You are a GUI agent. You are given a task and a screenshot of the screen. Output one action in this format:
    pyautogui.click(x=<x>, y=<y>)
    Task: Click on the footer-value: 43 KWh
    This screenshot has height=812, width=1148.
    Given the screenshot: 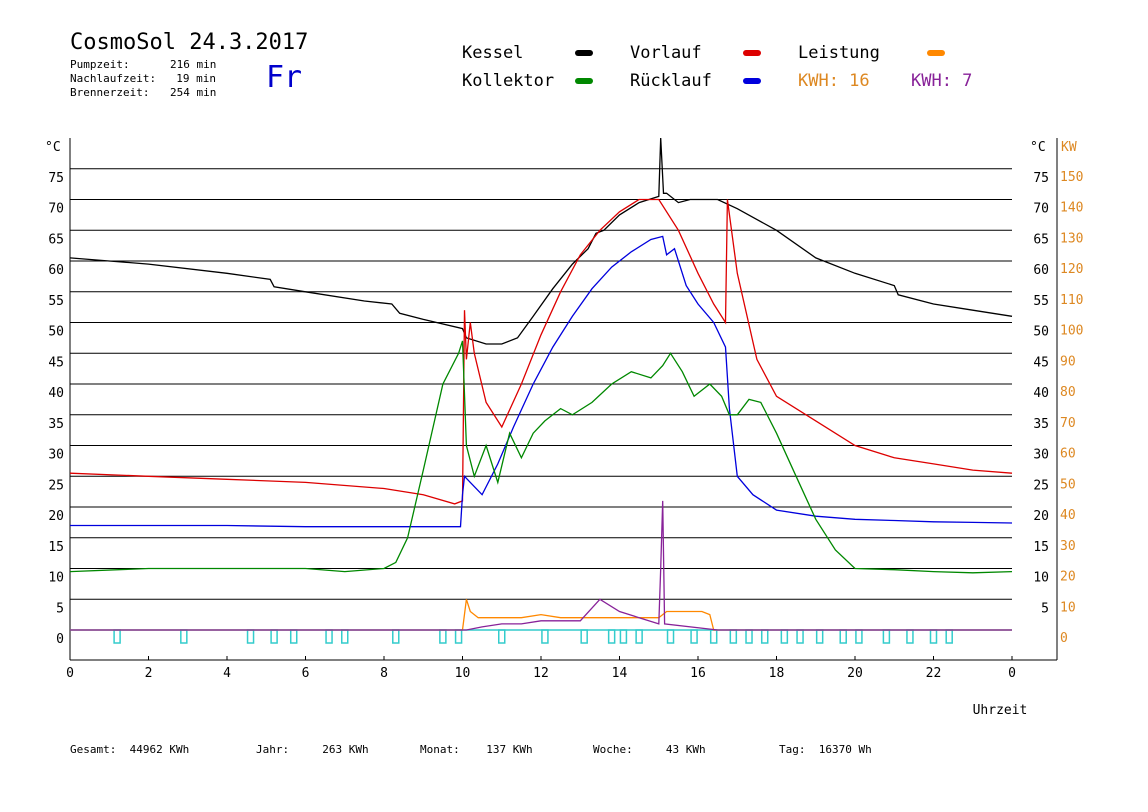 What is the action you would take?
    pyautogui.click(x=685, y=749)
    